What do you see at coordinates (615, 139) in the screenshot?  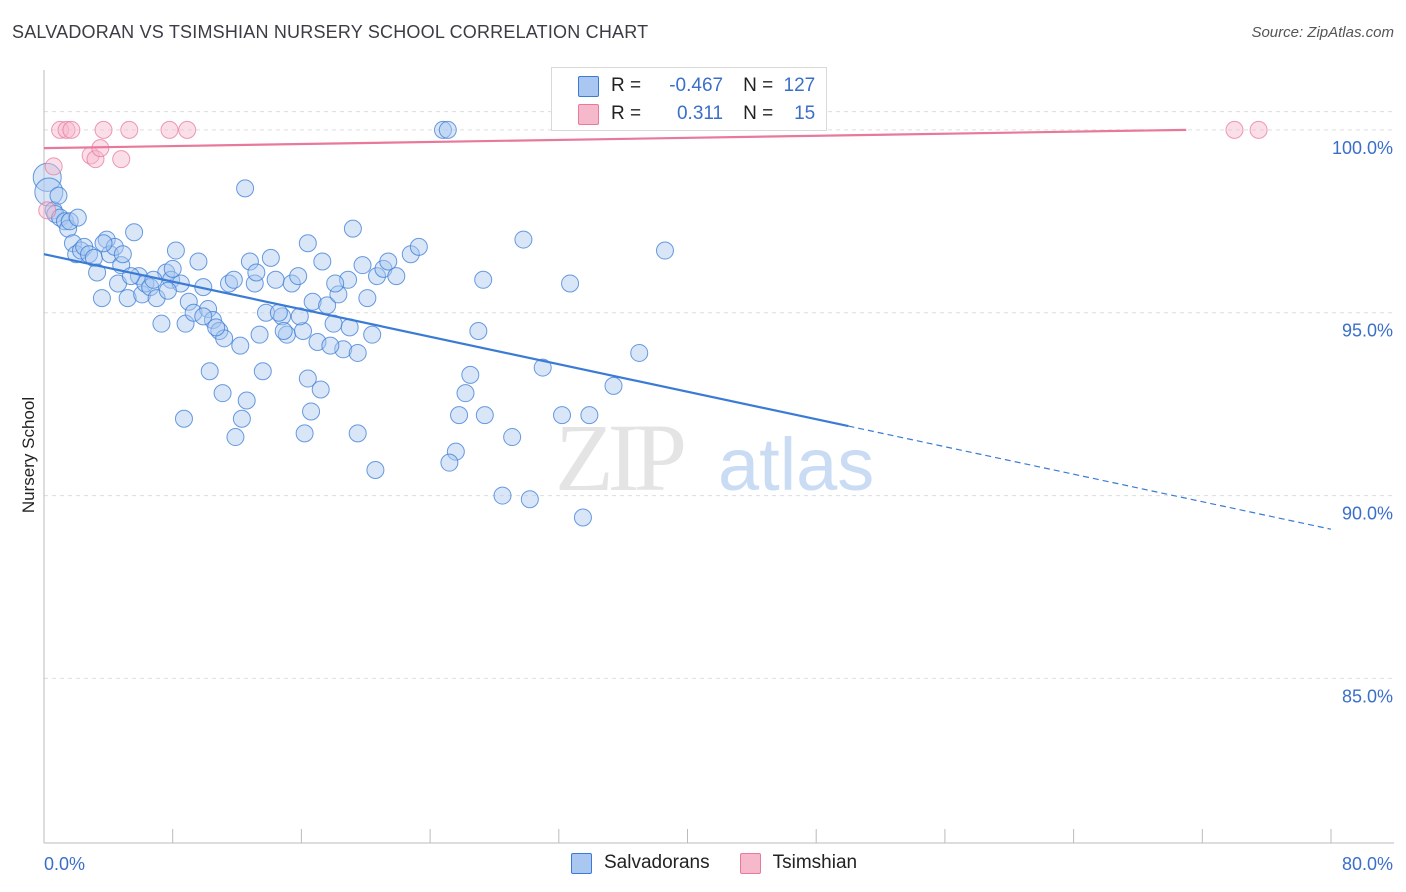 I see `tsimshian-trend-line` at bounding box center [615, 139].